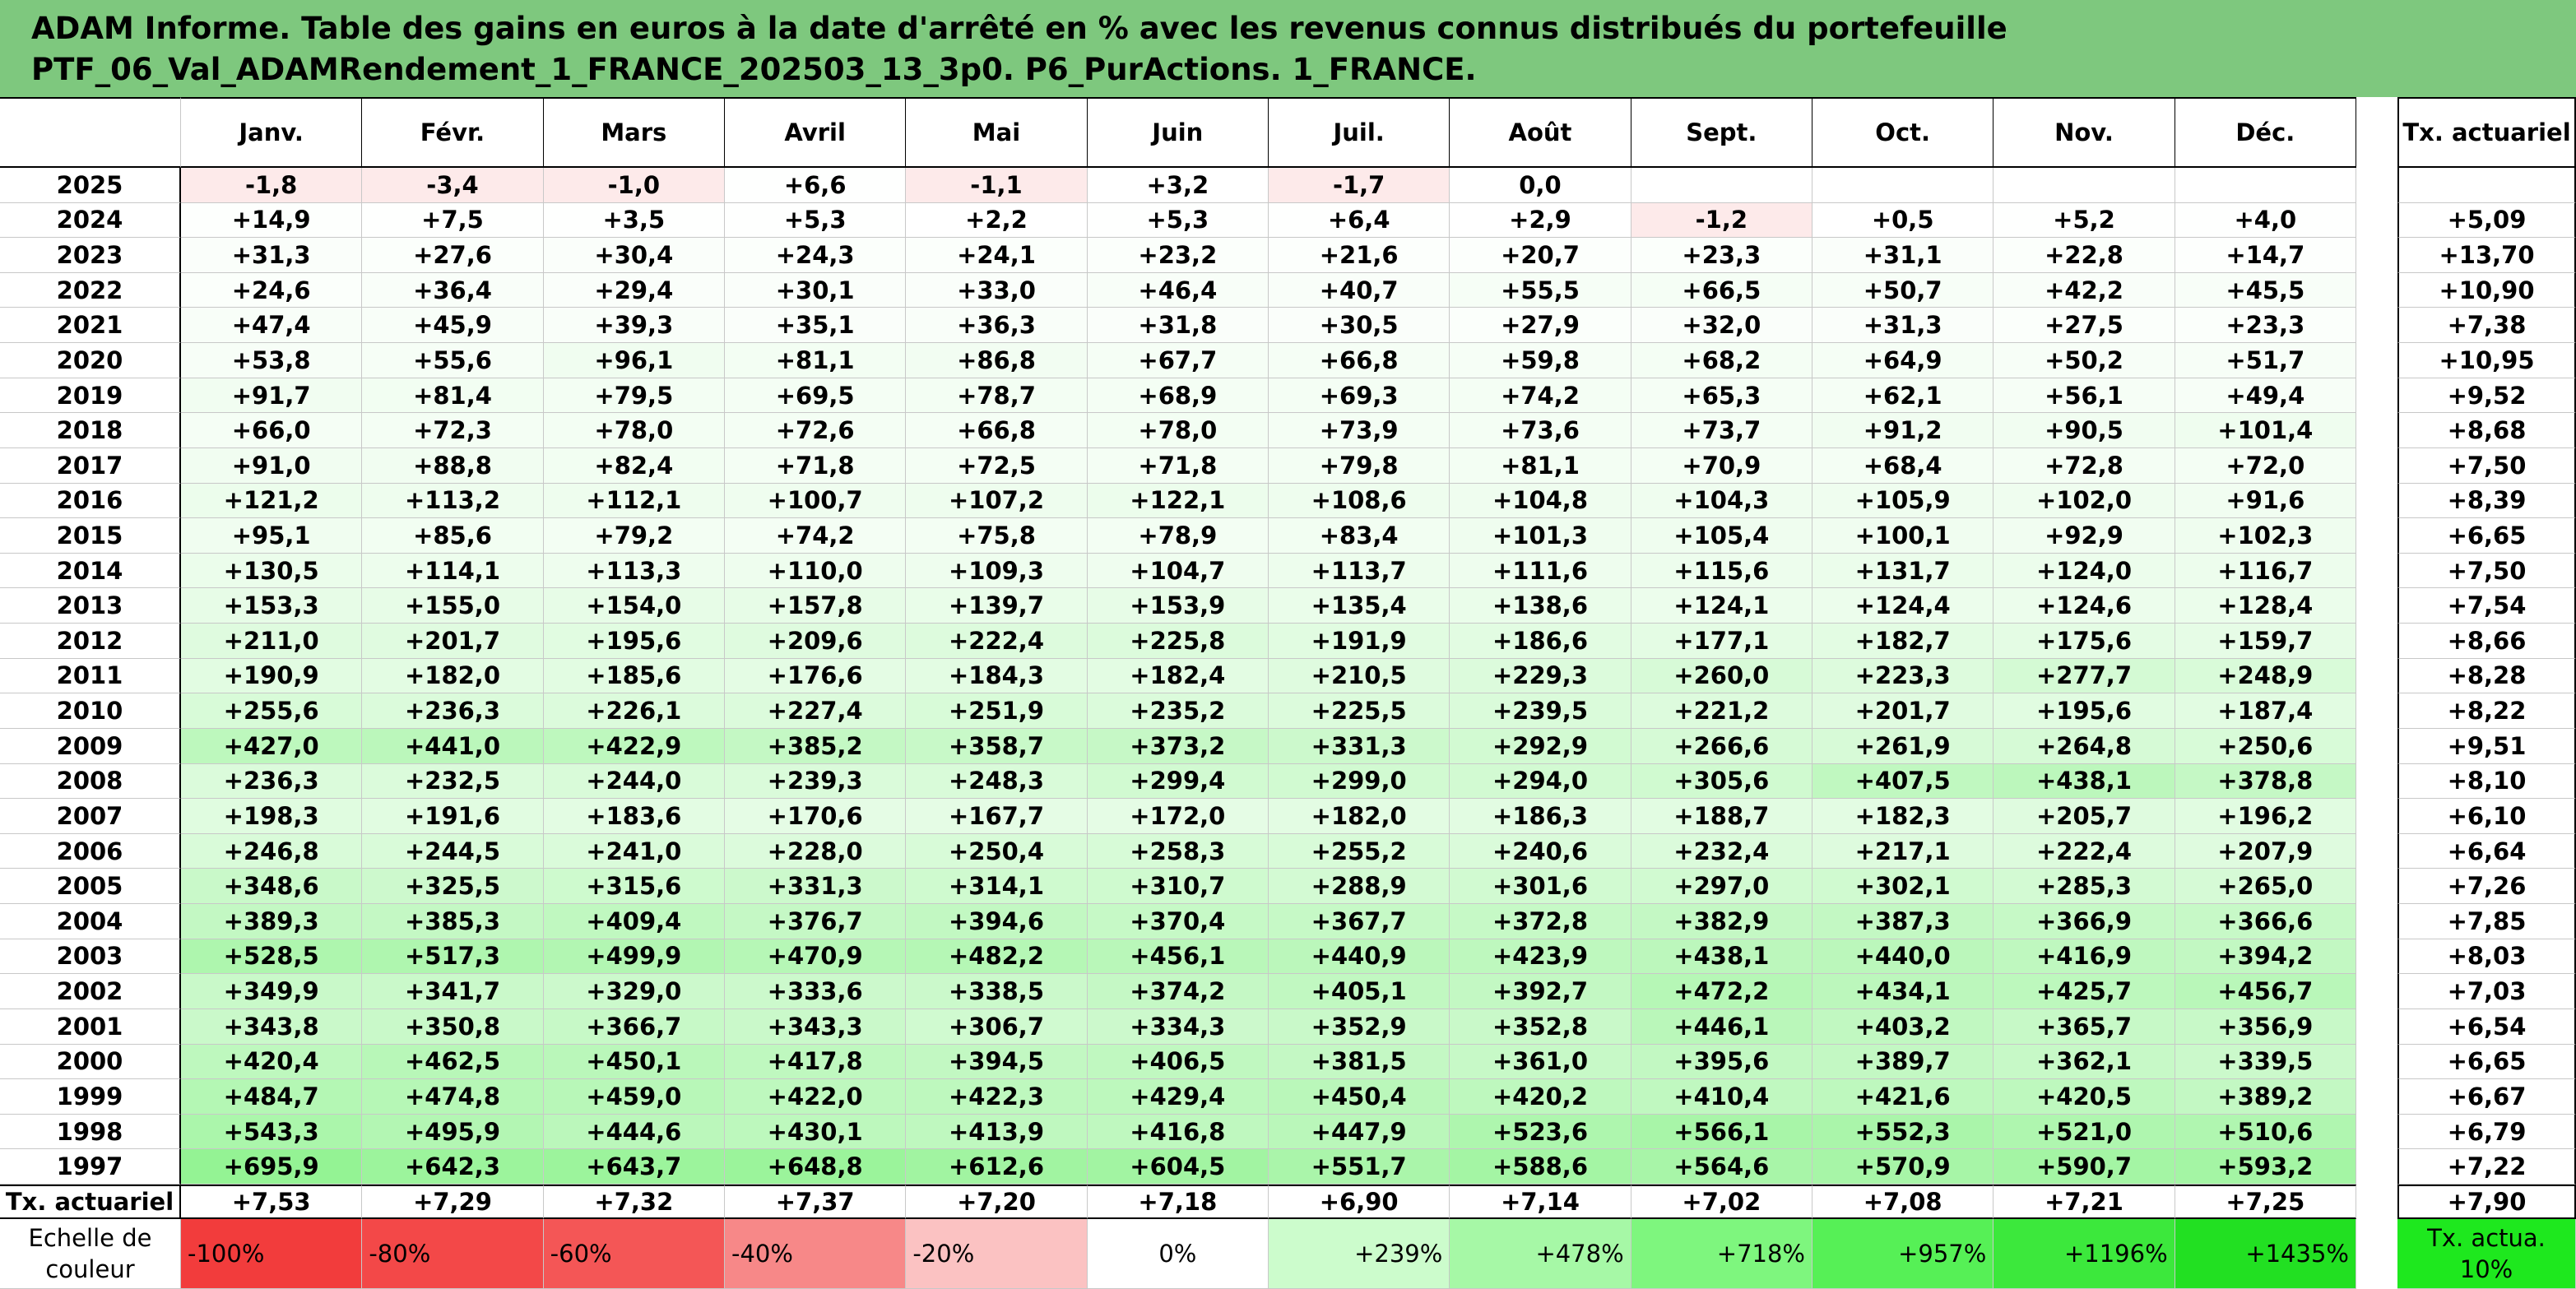  Describe the element at coordinates (1359, 571) in the screenshot. I see `value-cell: +113,7` at that location.